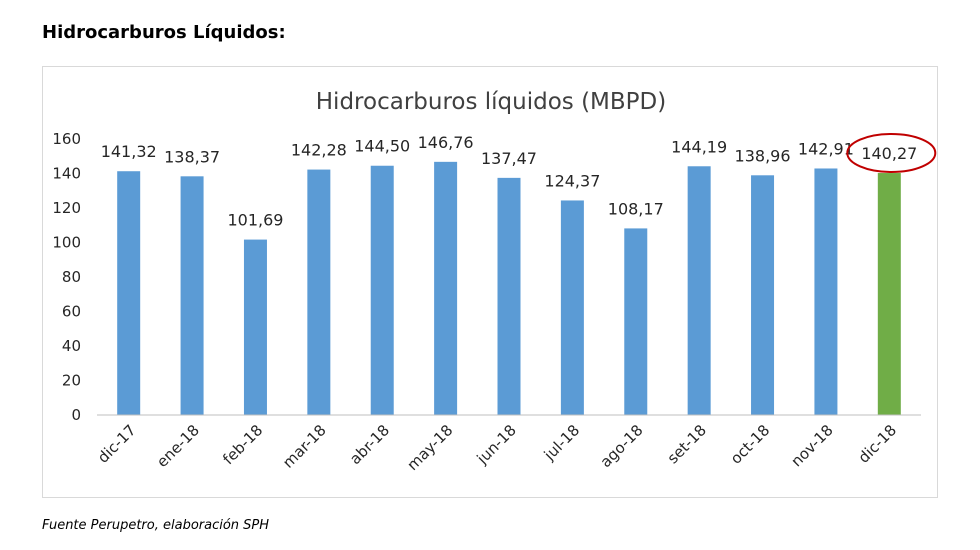 The width and height of the screenshot is (980, 550). Describe the element at coordinates (178, 446) in the screenshot. I see `x-tick-label: ene-18` at that location.